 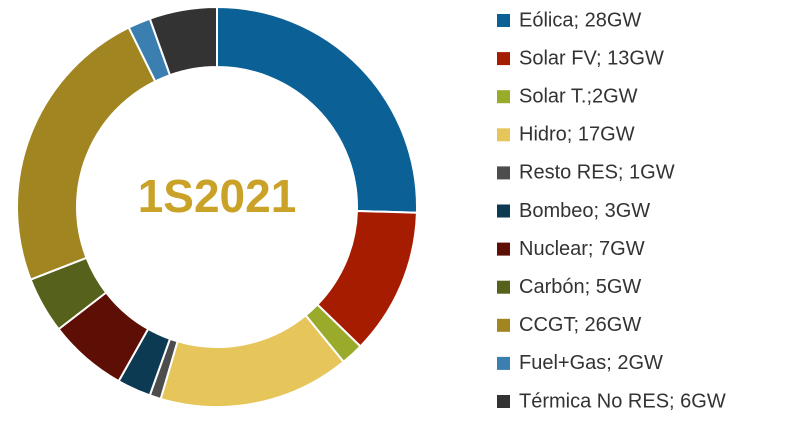 What do you see at coordinates (580, 325) in the screenshot?
I see `legend-label: CCGT; 26GW` at bounding box center [580, 325].